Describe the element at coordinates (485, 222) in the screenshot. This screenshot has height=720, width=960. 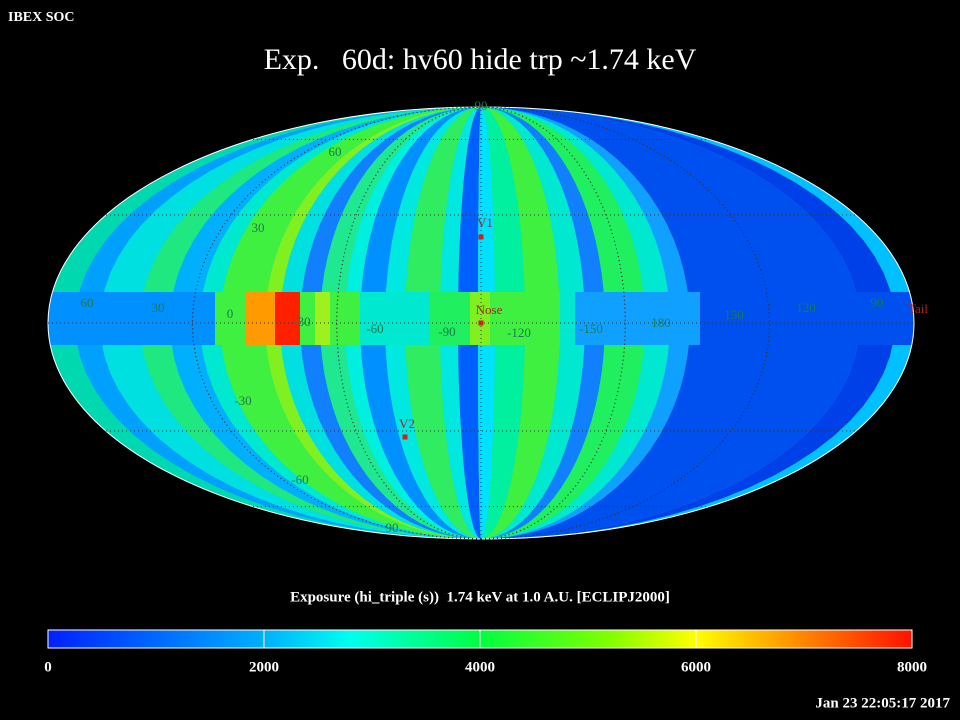
I see `marker-label: V1` at that location.